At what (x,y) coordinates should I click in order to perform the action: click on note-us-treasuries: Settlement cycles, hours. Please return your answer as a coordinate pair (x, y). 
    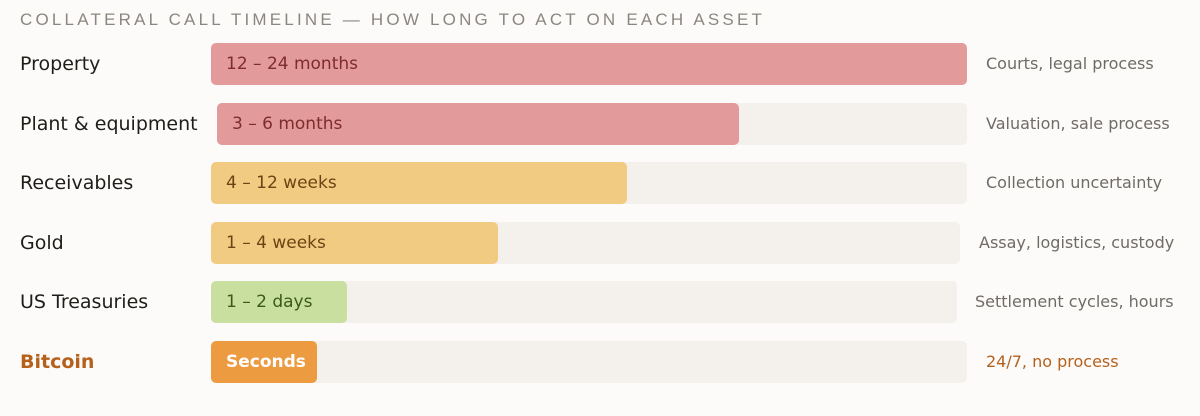
    Looking at the image, I should click on (1074, 301).